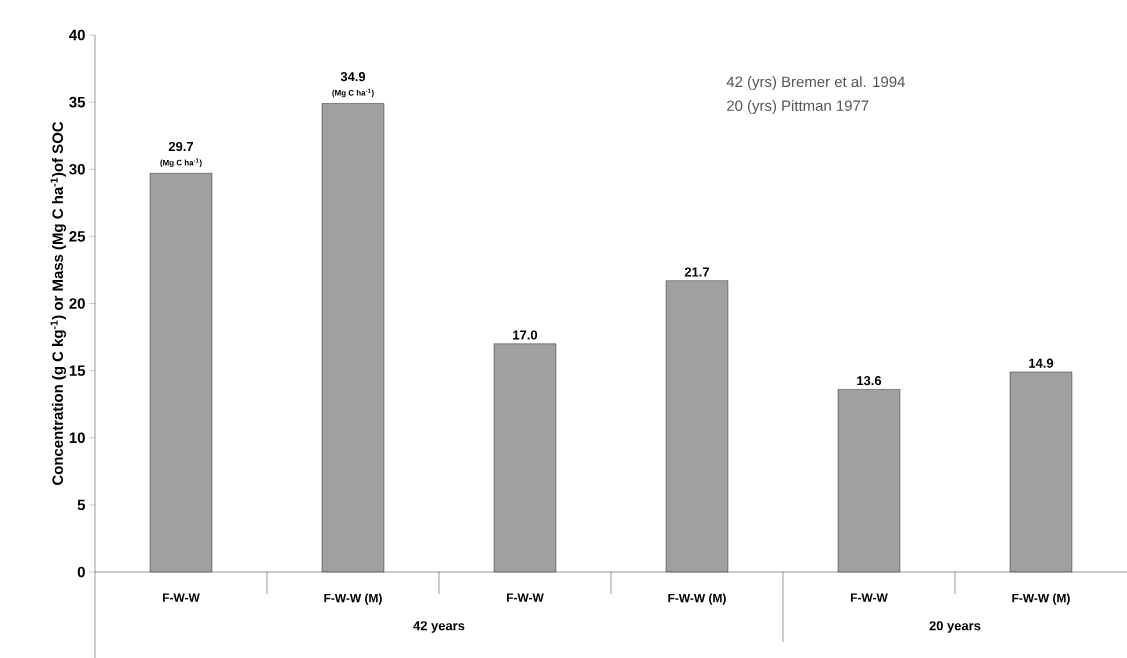 The height and width of the screenshot is (658, 1127). Describe the element at coordinates (353, 77) in the screenshot. I see `data-label: 34.9` at that location.